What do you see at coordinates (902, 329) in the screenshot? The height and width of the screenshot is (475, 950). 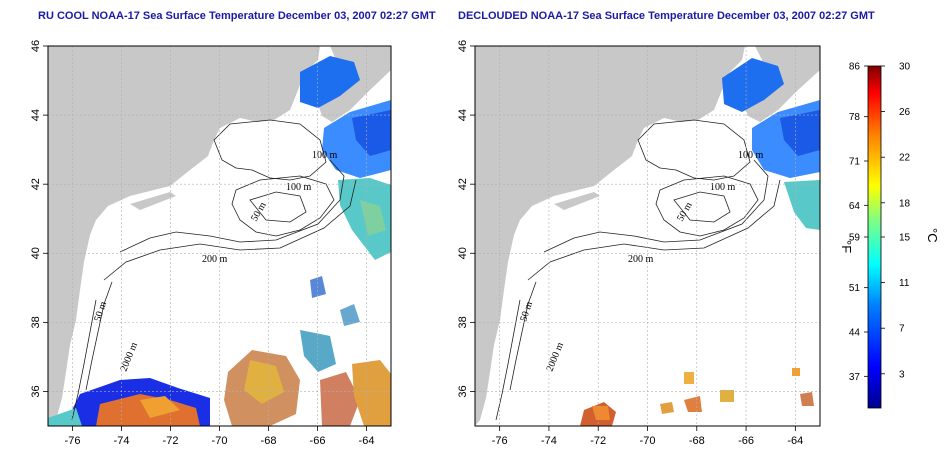 I see `celsius-tick-label: 7` at bounding box center [902, 329].